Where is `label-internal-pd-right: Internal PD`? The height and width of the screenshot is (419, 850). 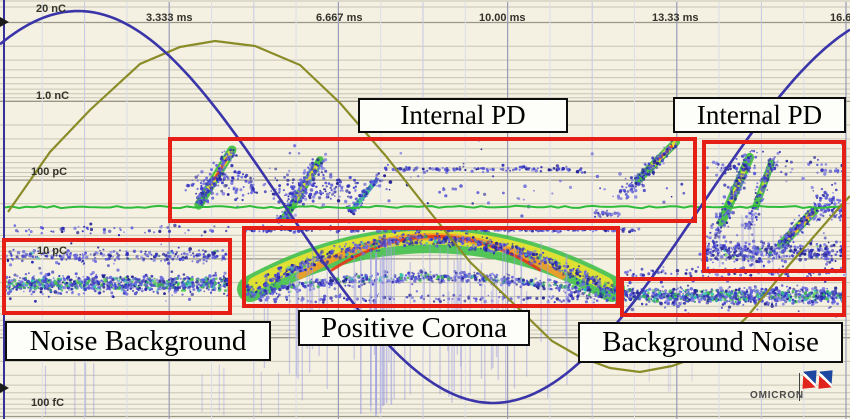 label-internal-pd-right: Internal PD is located at coordinates (759, 115).